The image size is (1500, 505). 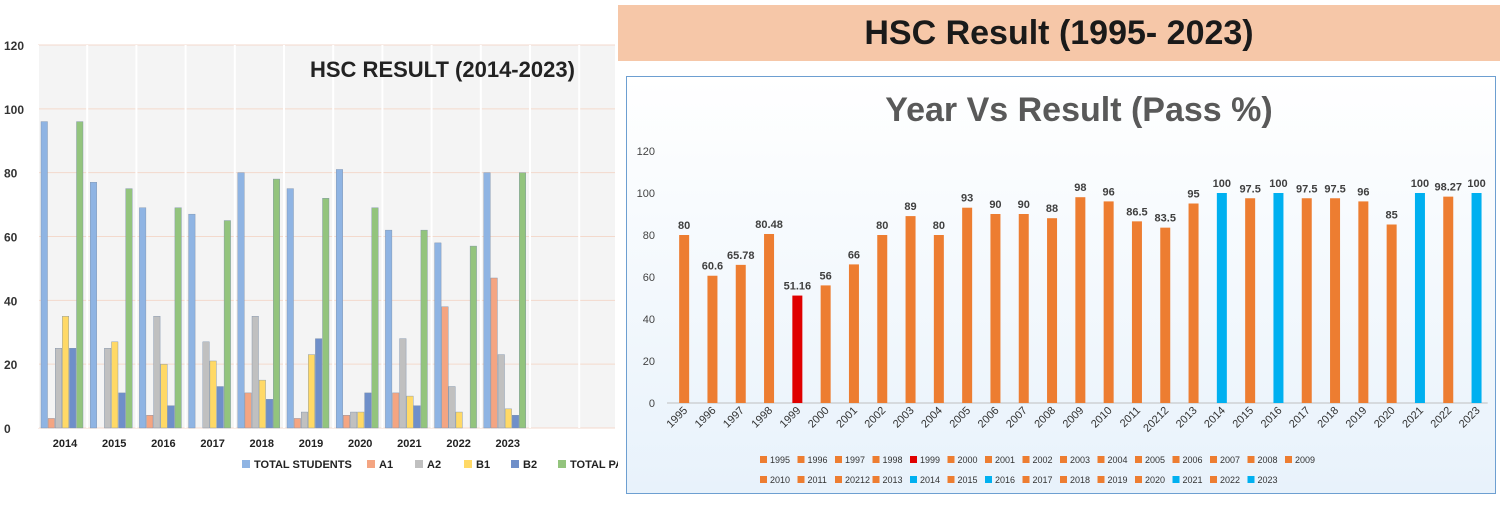 What do you see at coordinates (14, 46) in the screenshot?
I see `y-tick-label: 120` at bounding box center [14, 46].